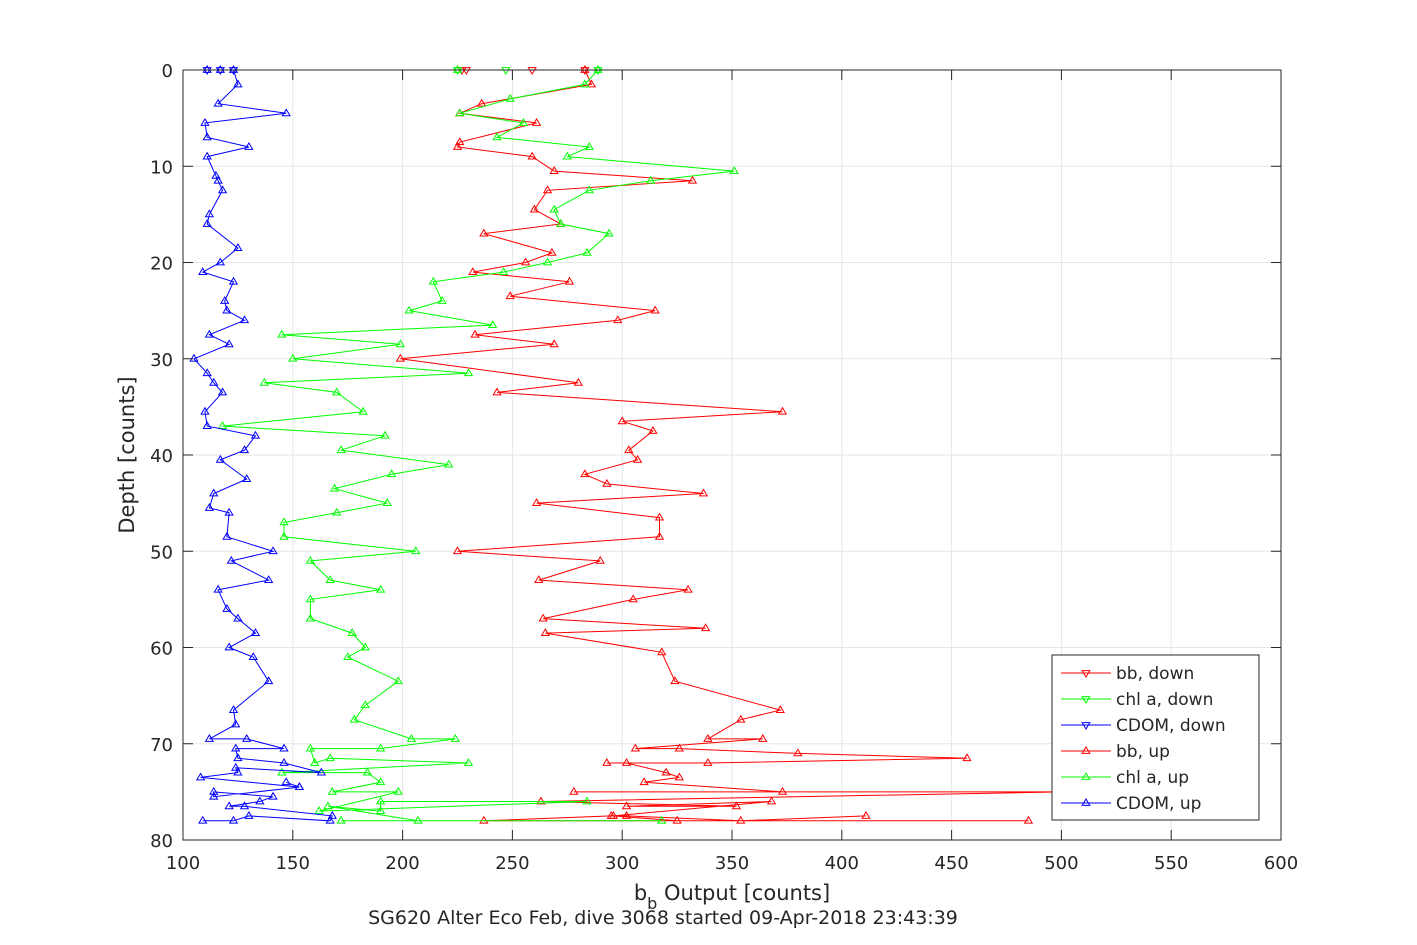 The height and width of the screenshot is (945, 1417). I want to click on legend-entry: chl a, down, so click(1137, 700).